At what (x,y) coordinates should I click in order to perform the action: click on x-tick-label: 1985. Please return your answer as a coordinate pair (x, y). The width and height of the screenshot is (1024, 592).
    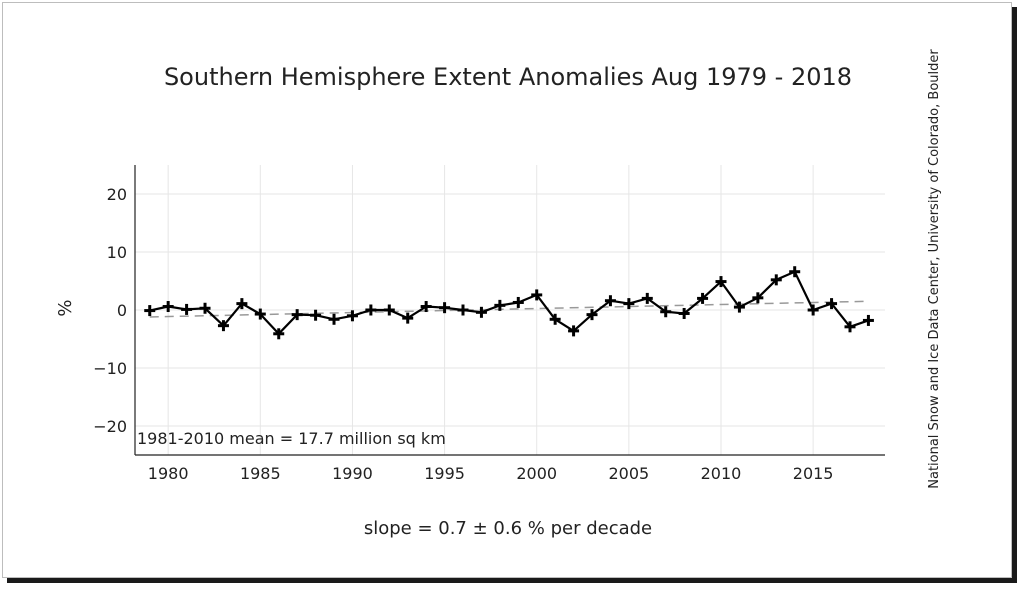
    Looking at the image, I should click on (260, 473).